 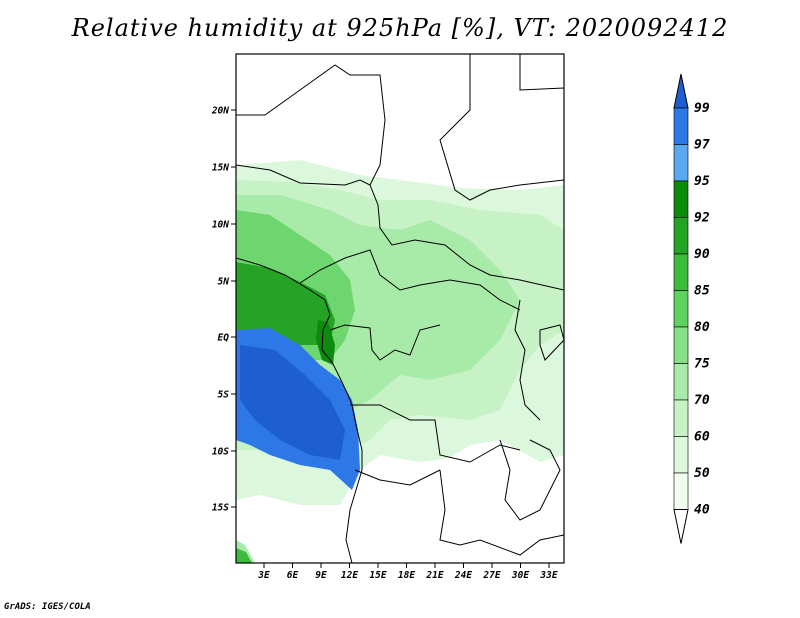 I want to click on longitude-axis: 3E 6E 9E 12E 15E 18E 21E 24E 27E 30E 33E, so click(x=407, y=572).